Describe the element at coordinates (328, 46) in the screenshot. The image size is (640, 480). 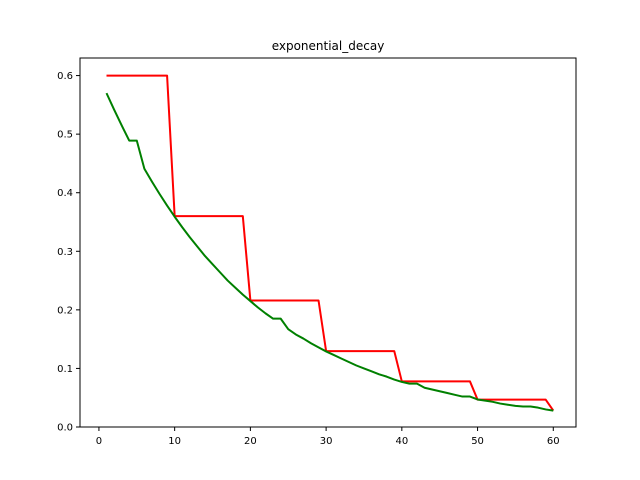
I see `chart-title: exponential_decay` at that location.